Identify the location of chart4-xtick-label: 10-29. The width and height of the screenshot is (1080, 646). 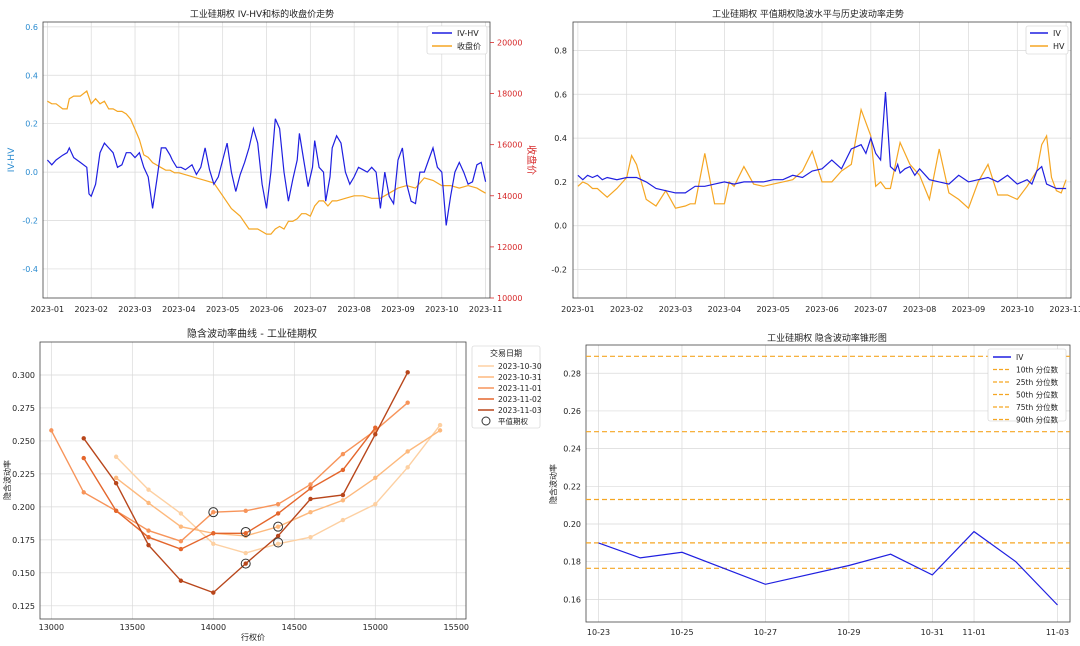
(848, 632).